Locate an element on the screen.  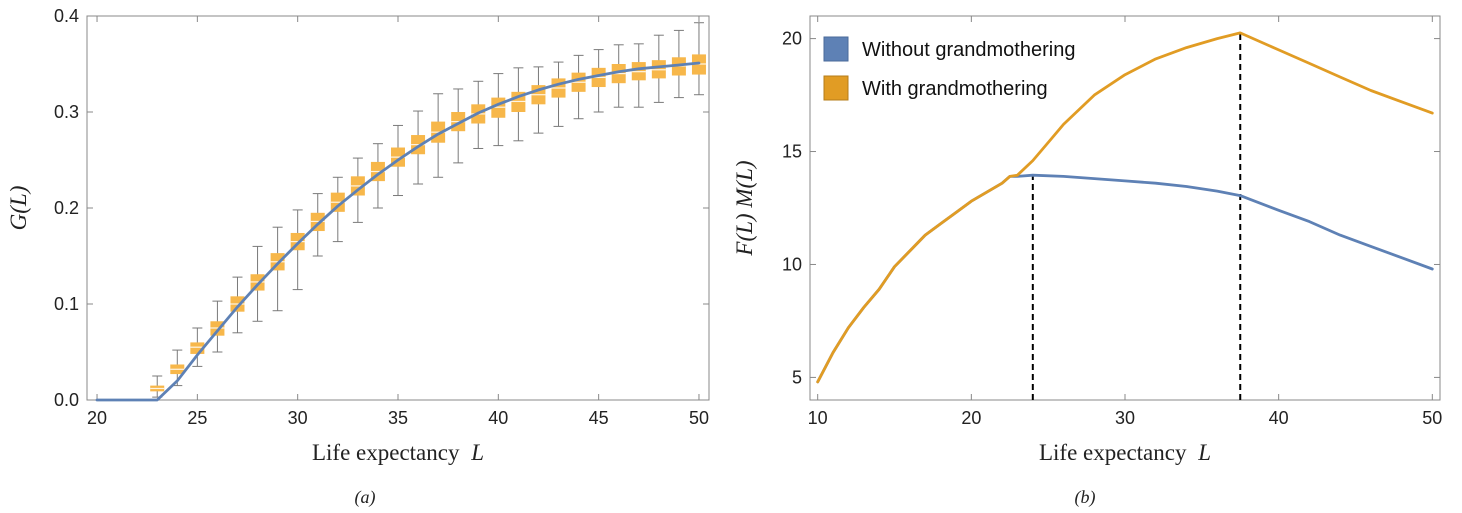
x-tick-label: 35 is located at coordinates (398, 418).